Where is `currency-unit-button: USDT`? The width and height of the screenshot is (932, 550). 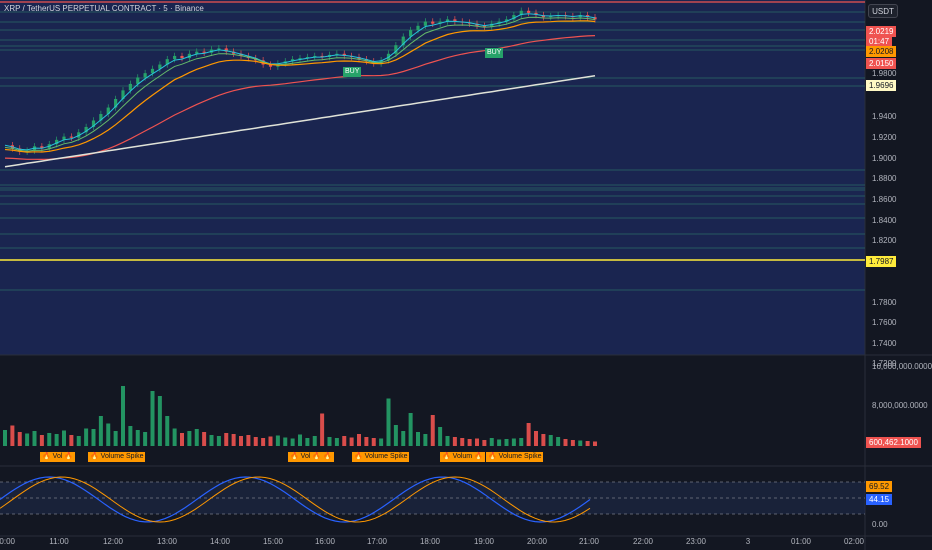
currency-unit-button: USDT is located at coordinates (883, 11).